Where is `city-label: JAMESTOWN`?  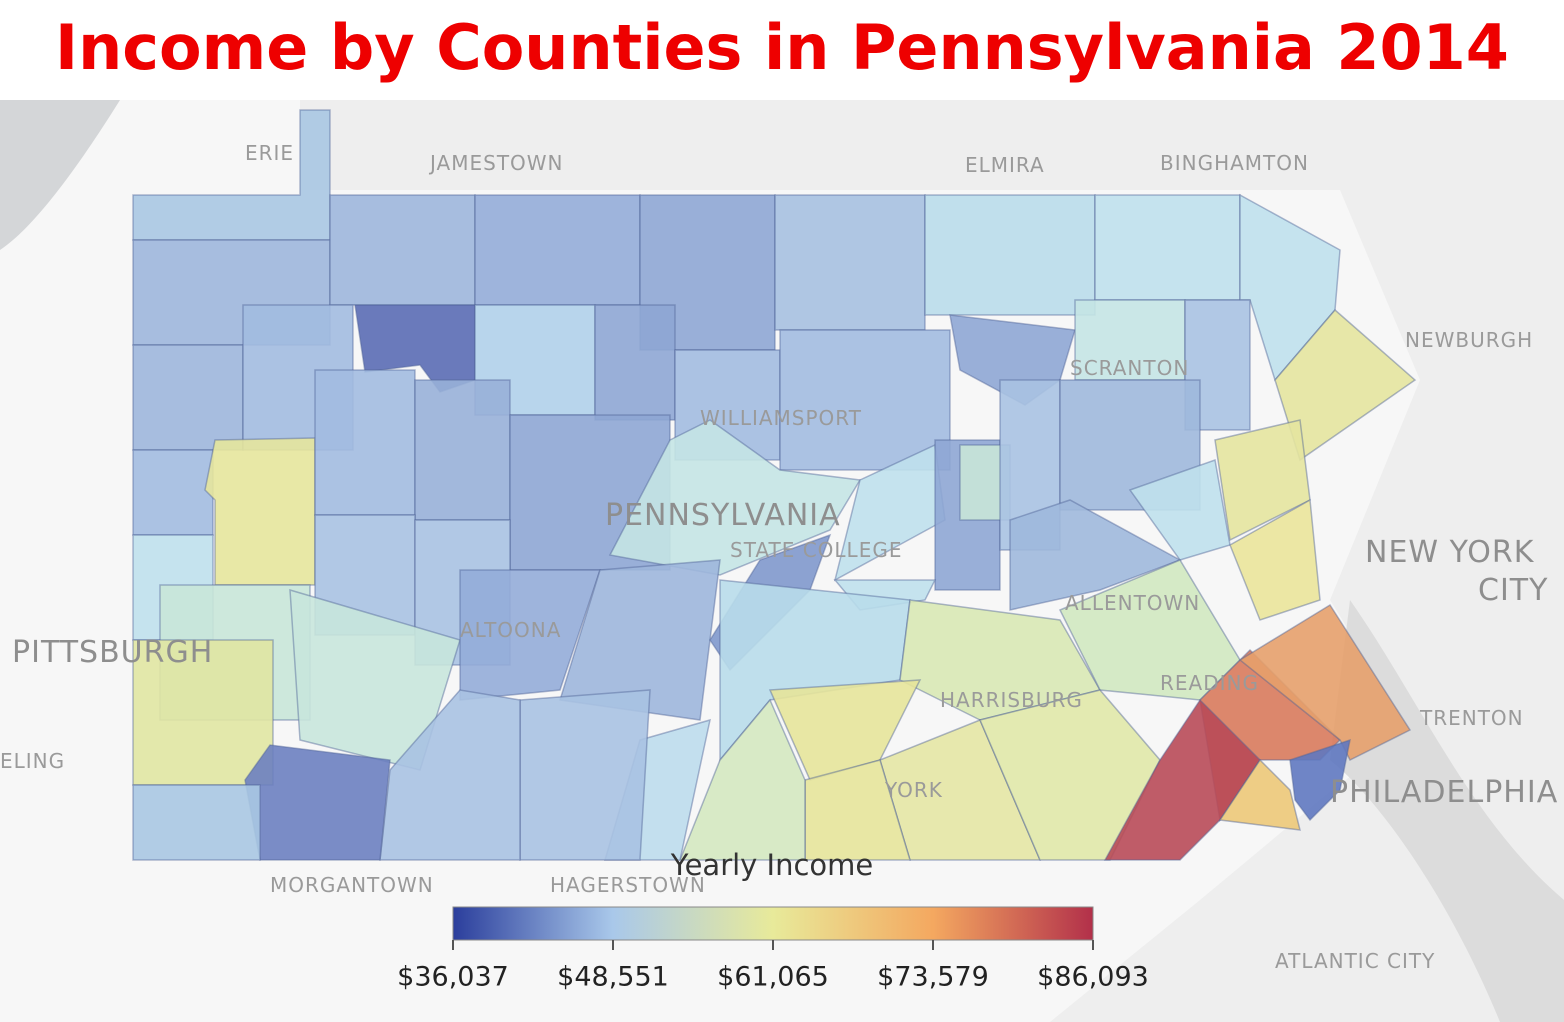
city-label: JAMESTOWN is located at coordinates (496, 163).